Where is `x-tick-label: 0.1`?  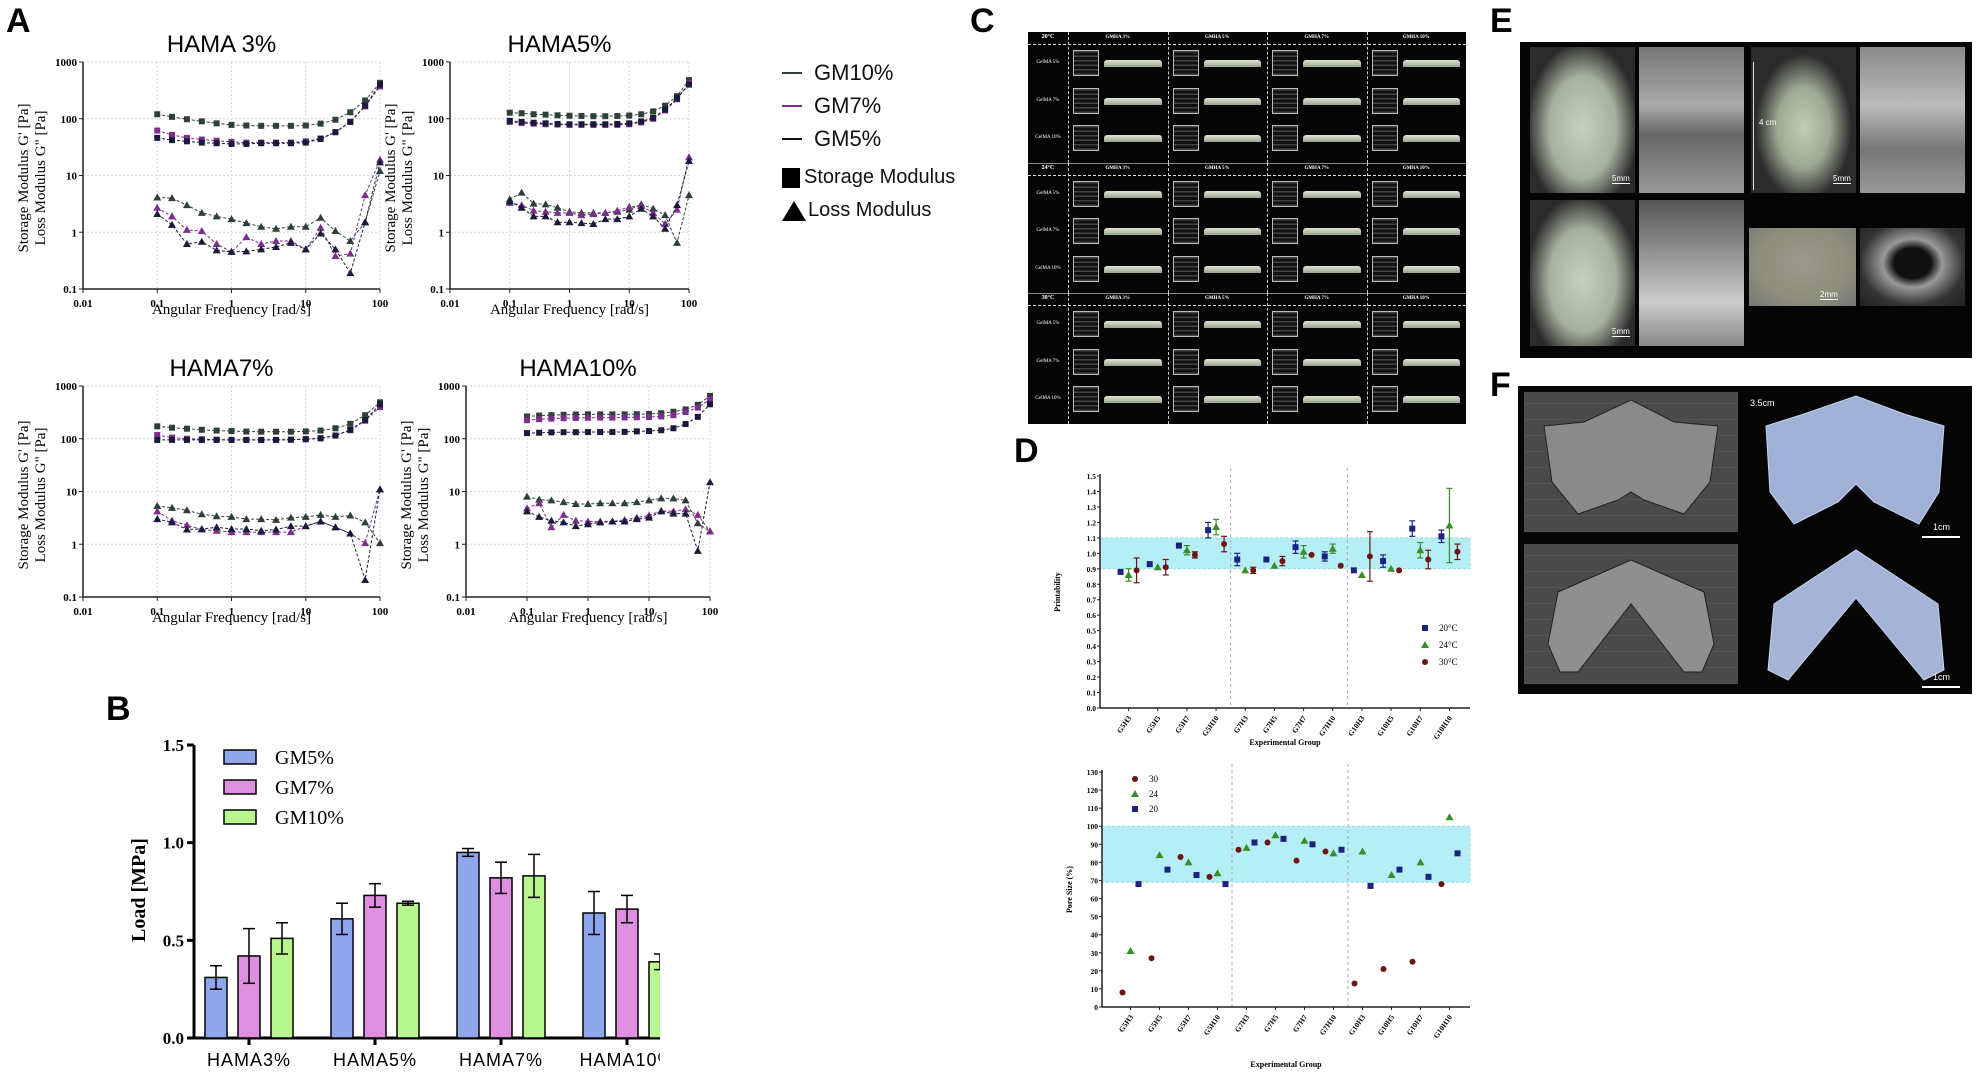
x-tick-label: 0.1 is located at coordinates (157, 612).